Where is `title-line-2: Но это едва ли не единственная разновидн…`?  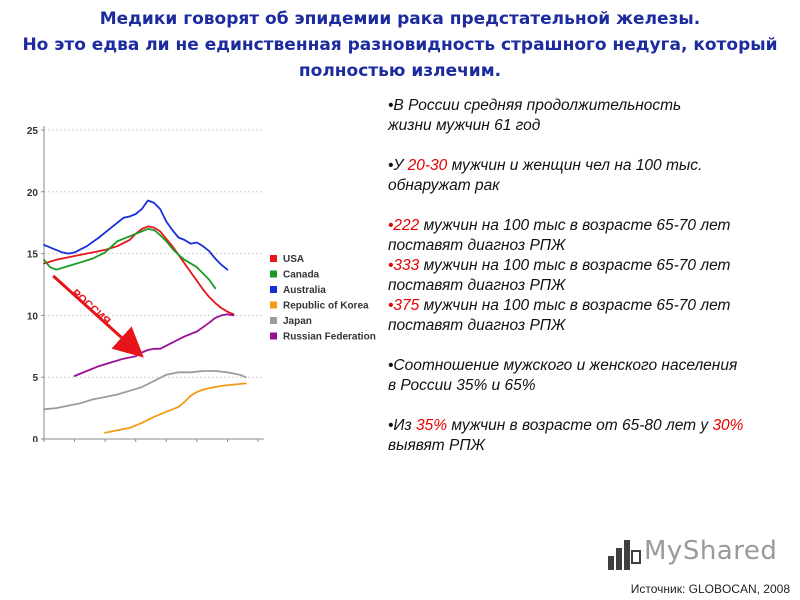 title-line-2: Но это едва ли не единственная разновидн… is located at coordinates (400, 45).